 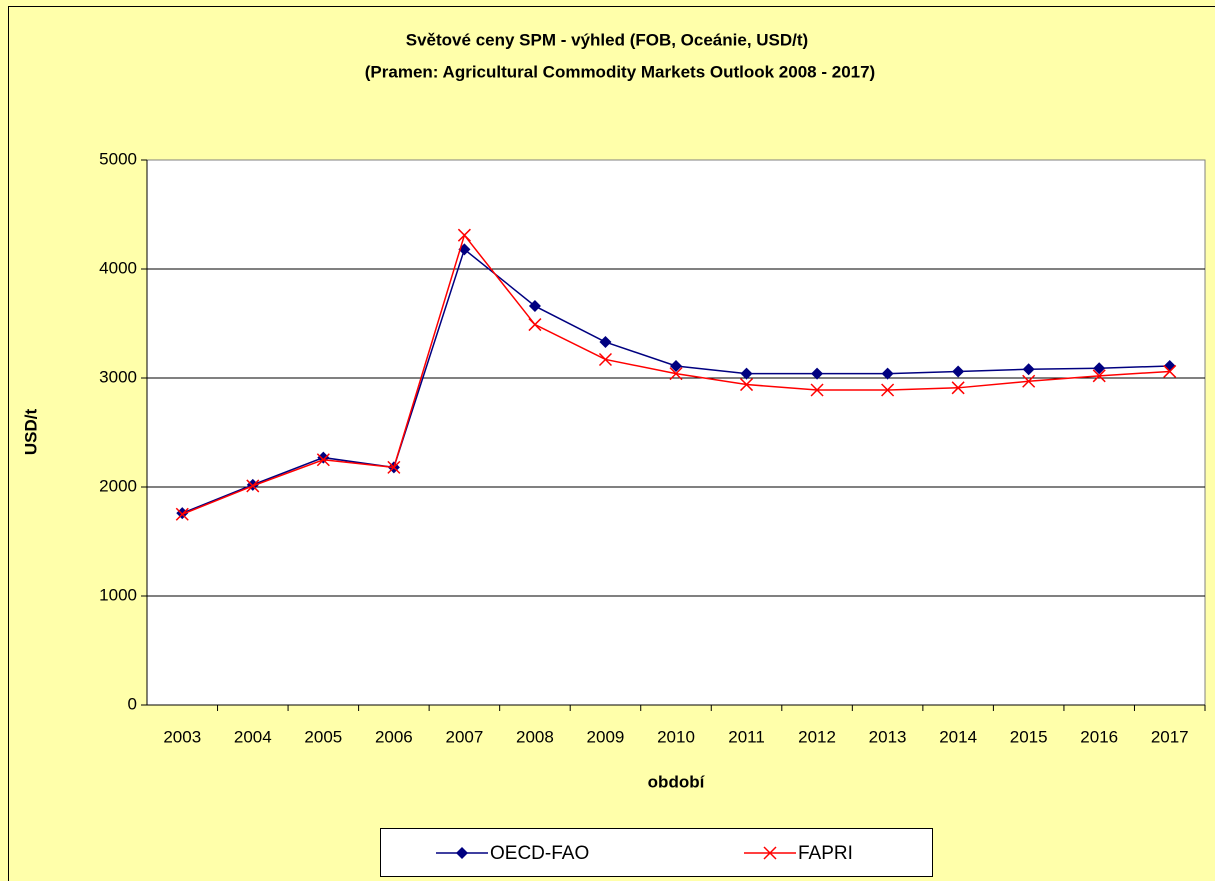 I want to click on x-tick-label: 2005, so click(x=323, y=736).